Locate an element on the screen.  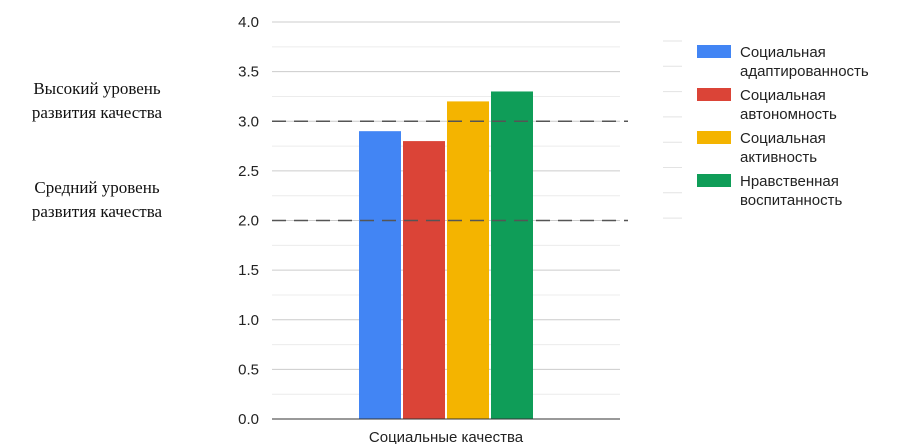
legend-label: воспитанность is located at coordinates (791, 200).